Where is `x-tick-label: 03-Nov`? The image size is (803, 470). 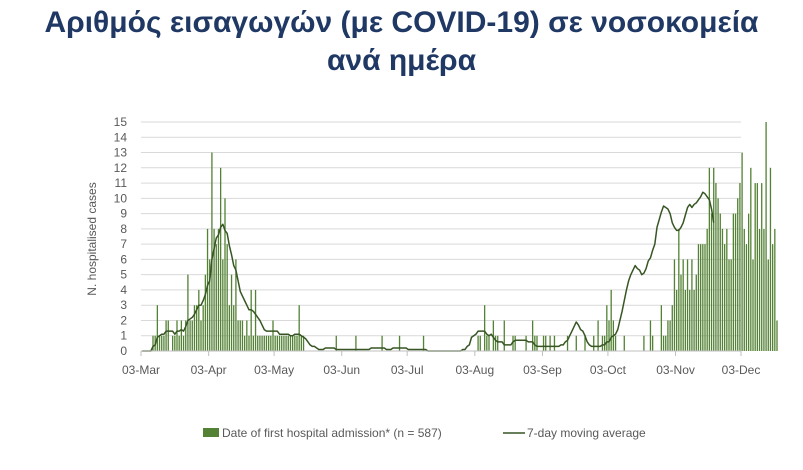 x-tick-label: 03-Nov is located at coordinates (675, 370).